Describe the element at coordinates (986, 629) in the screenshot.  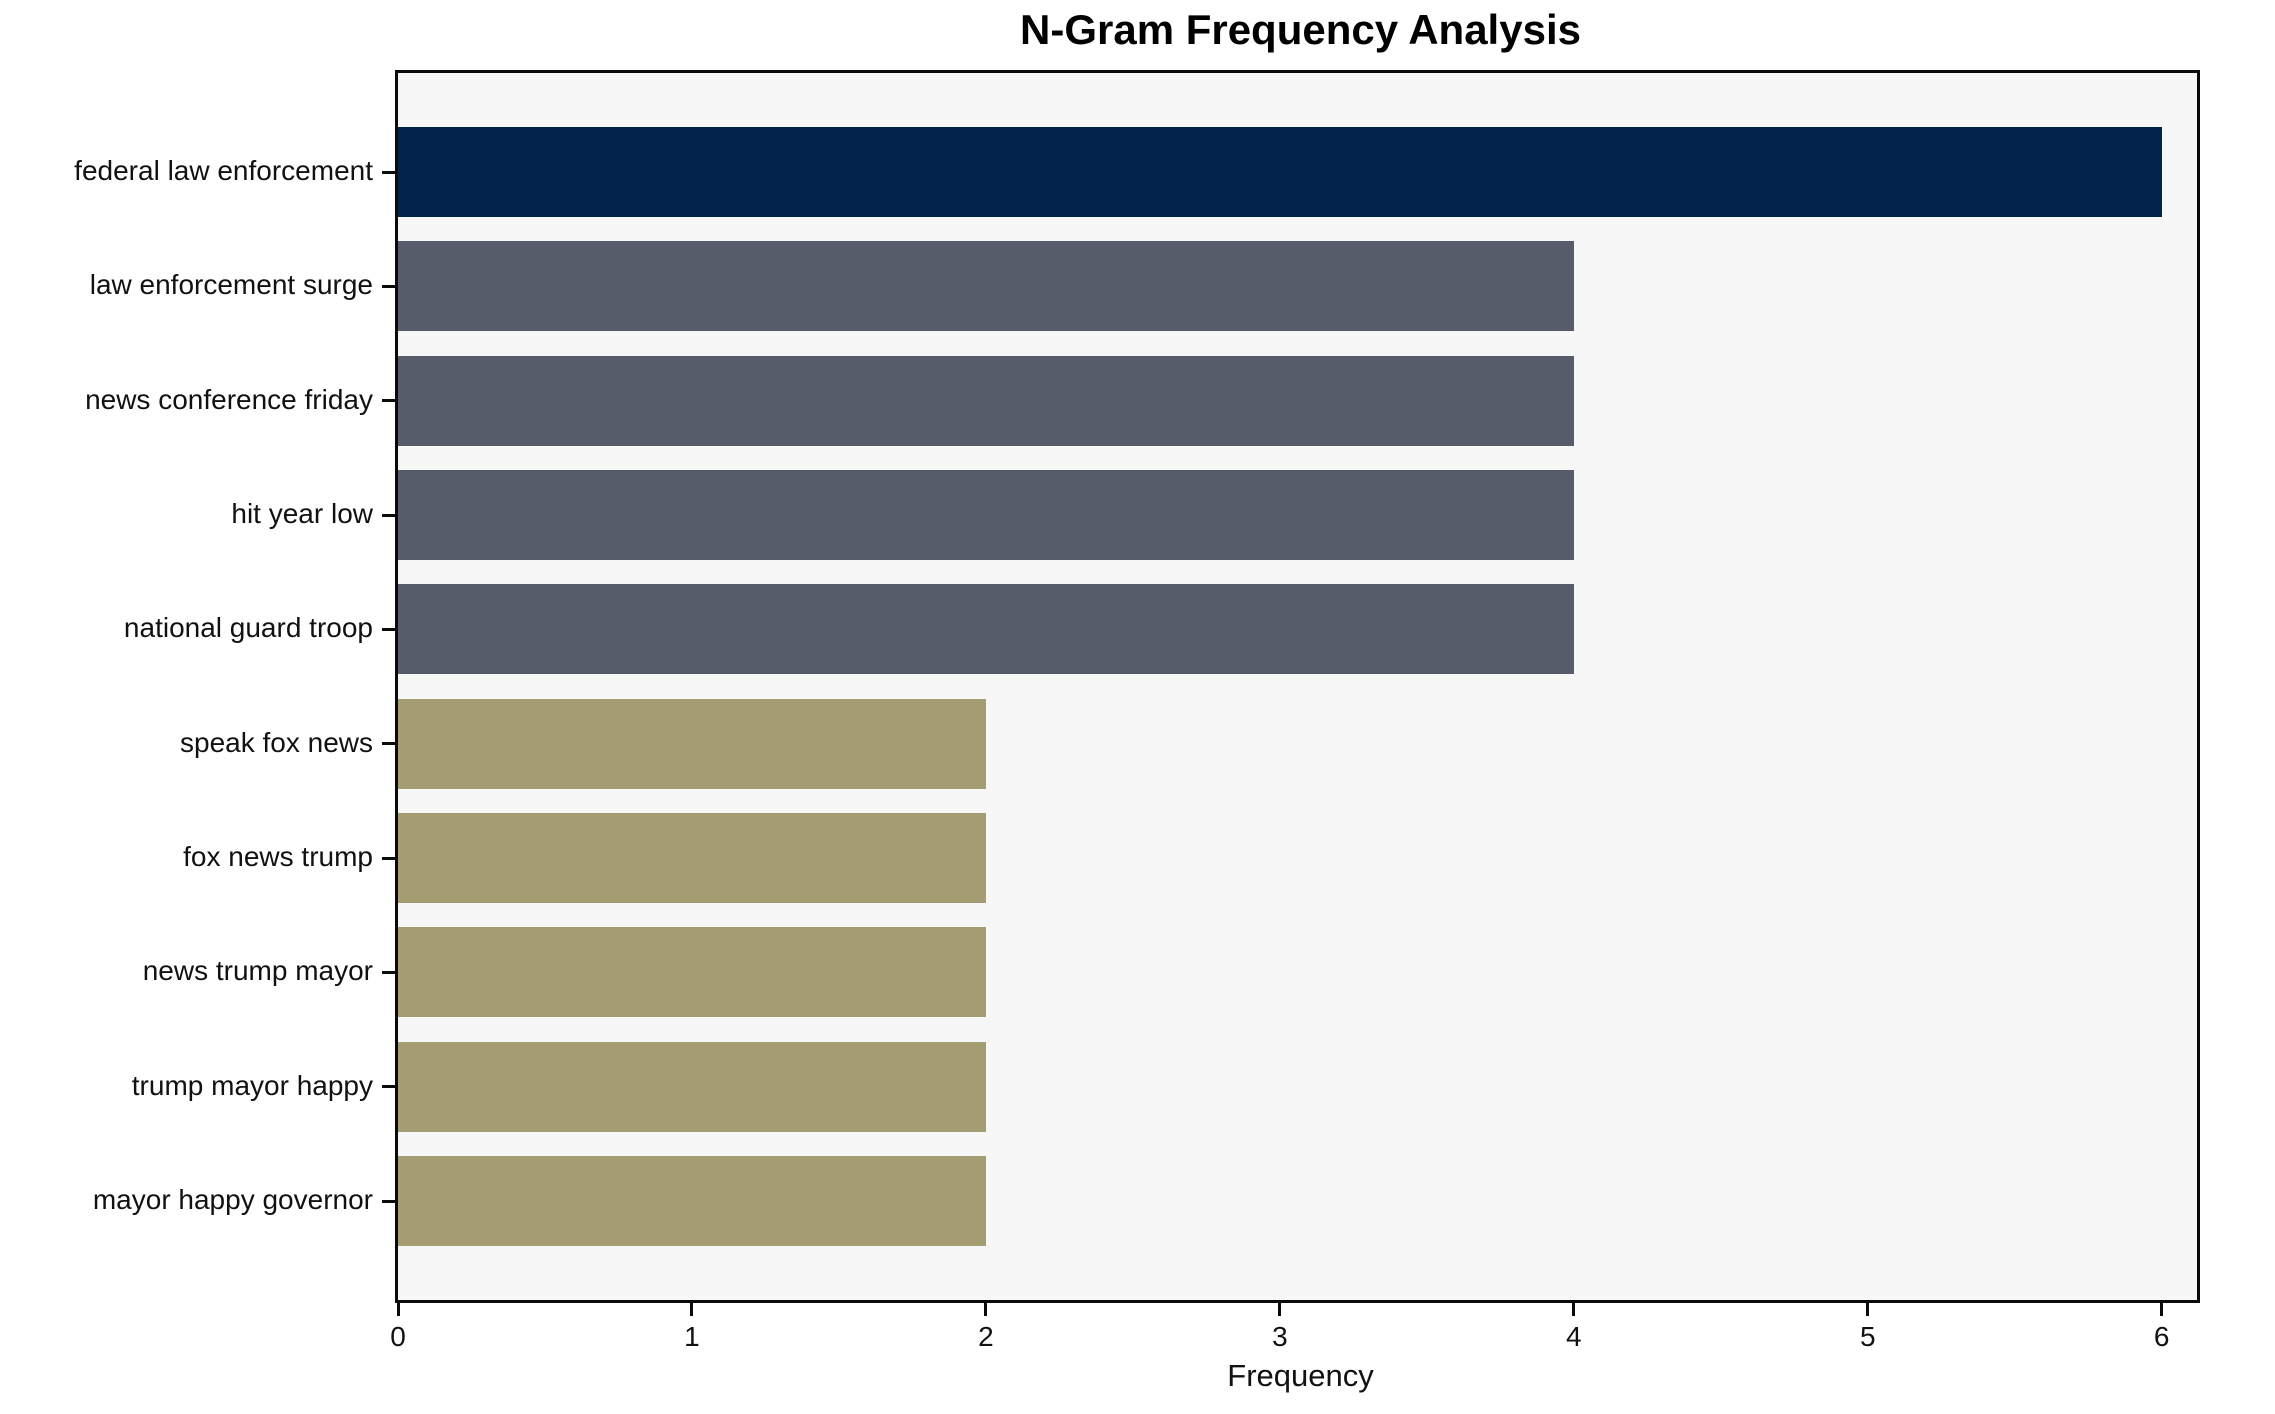
I see `bar-national-guard-troop` at that location.